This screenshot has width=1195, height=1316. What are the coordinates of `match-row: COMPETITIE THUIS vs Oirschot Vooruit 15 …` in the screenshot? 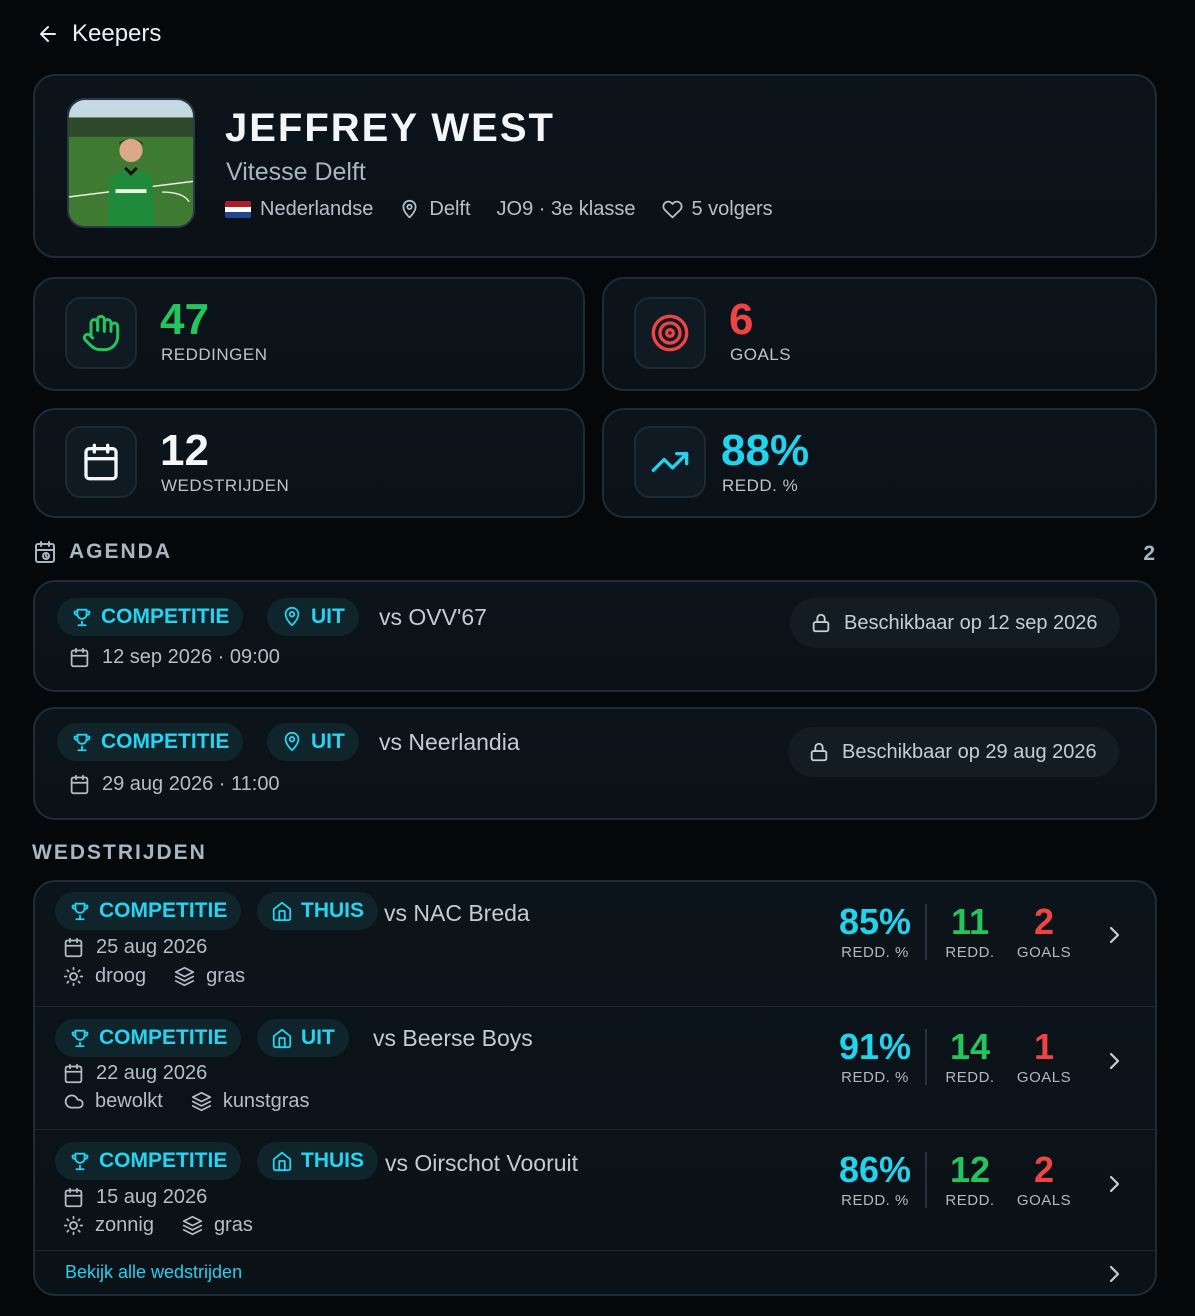 It's located at (595, 1190).